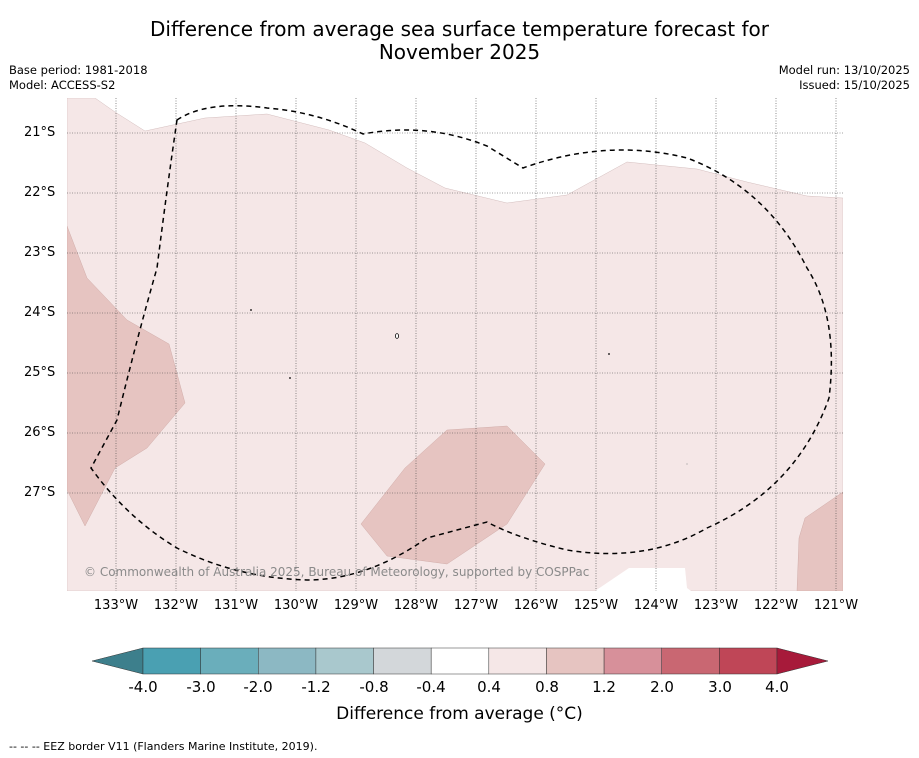 The image size is (919, 758). What do you see at coordinates (547, 687) in the screenshot?
I see `colorbar-tick-label: 0.8` at bounding box center [547, 687].